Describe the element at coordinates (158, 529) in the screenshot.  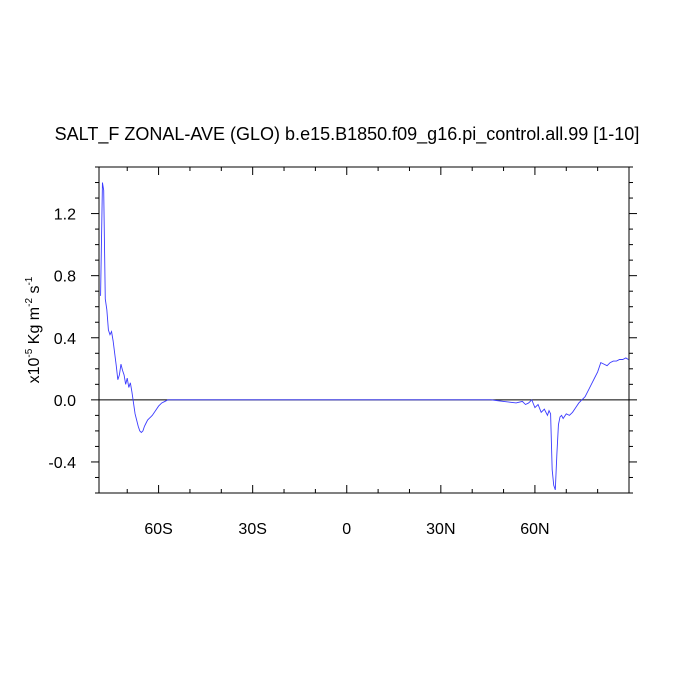
I see `x-tick-label: 60S` at that location.